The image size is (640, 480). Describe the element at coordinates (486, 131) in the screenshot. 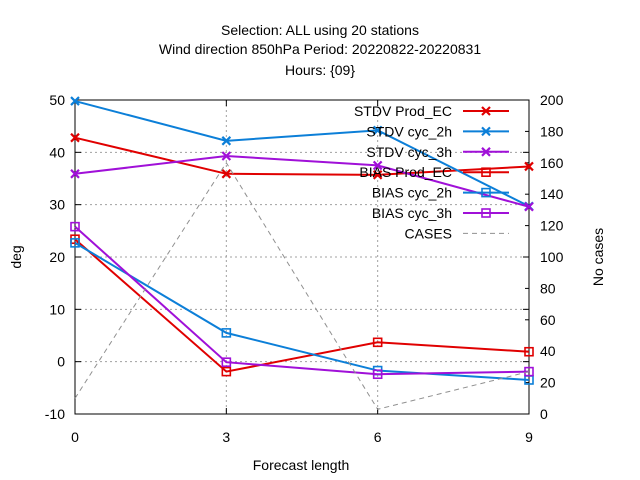

I see `legend-marker-stdv-cyc-2h` at that location.